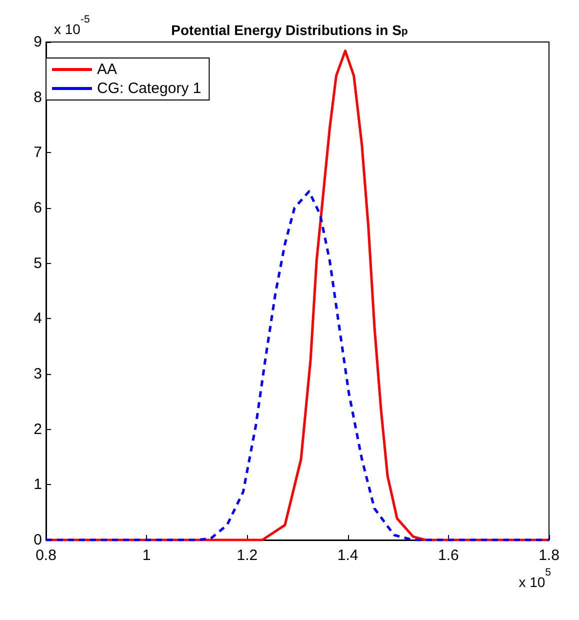  I want to click on x-tick-label: 0.8, so click(46, 555).